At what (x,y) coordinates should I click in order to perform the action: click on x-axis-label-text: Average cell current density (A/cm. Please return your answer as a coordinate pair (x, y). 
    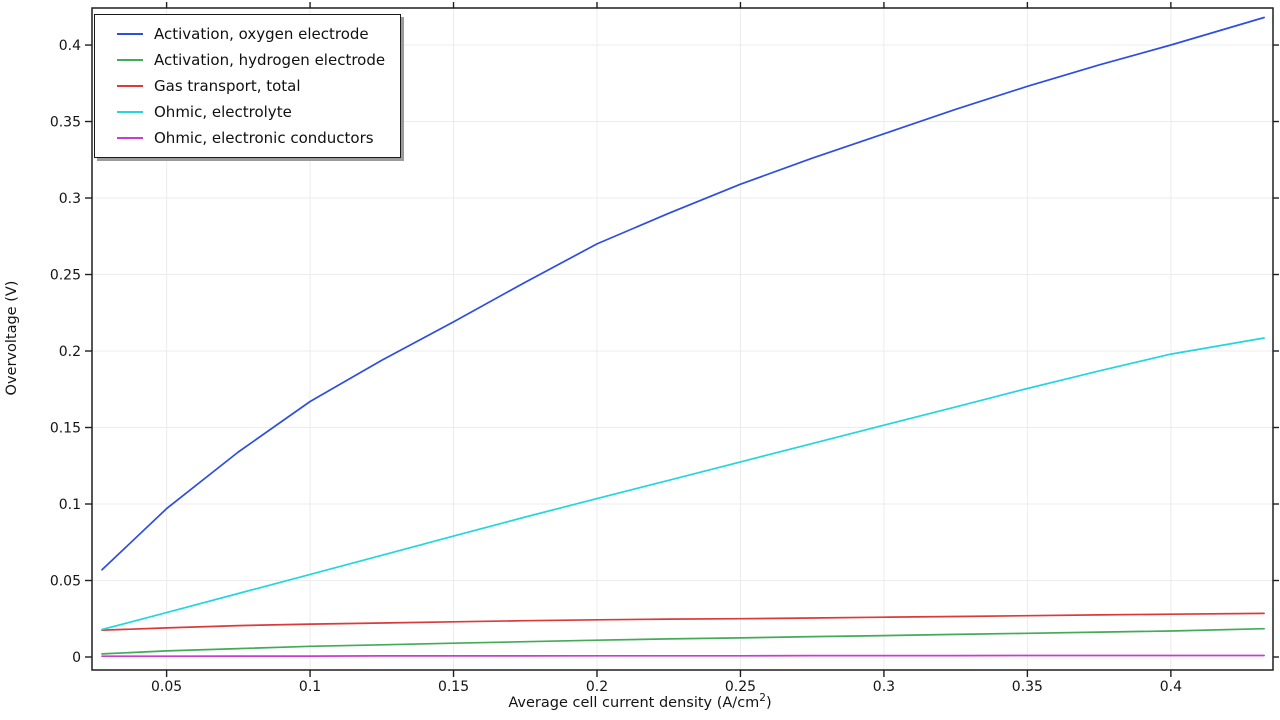
    Looking at the image, I should click on (634, 702).